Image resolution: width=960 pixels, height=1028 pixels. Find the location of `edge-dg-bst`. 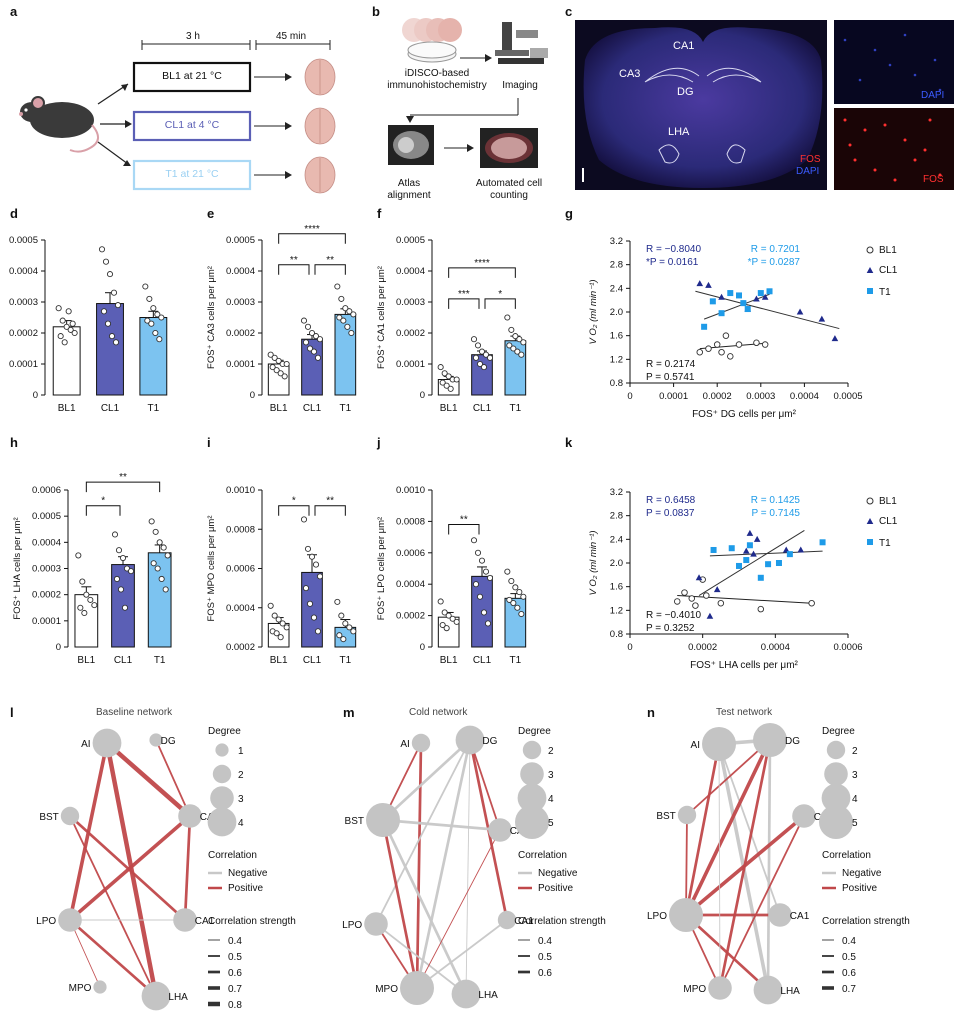

edge-dg-bst is located at coordinates (426, 780).